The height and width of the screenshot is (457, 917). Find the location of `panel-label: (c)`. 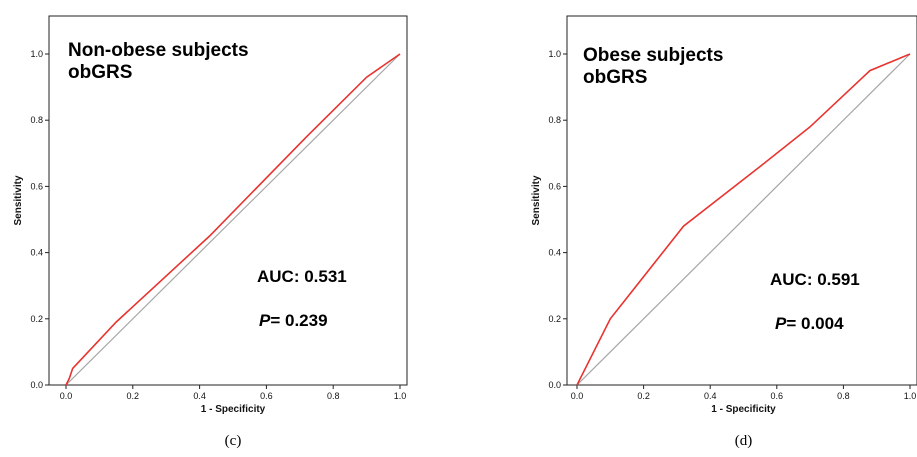

panel-label: (c) is located at coordinates (233, 441).